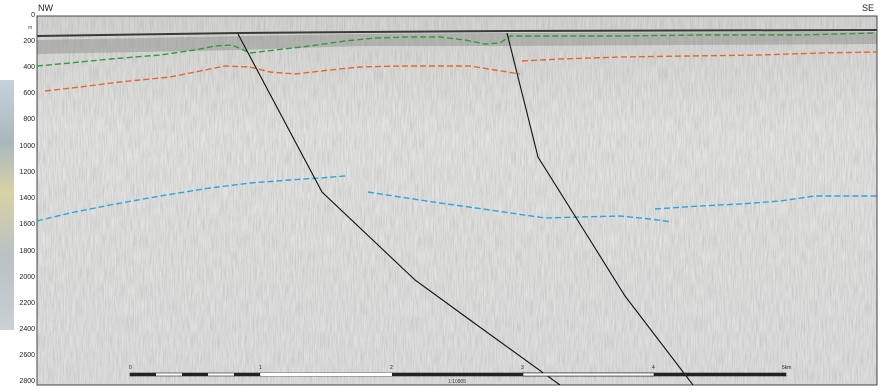  What do you see at coordinates (282, 78) in the screenshot?
I see `orange-horizon` at bounding box center [282, 78].